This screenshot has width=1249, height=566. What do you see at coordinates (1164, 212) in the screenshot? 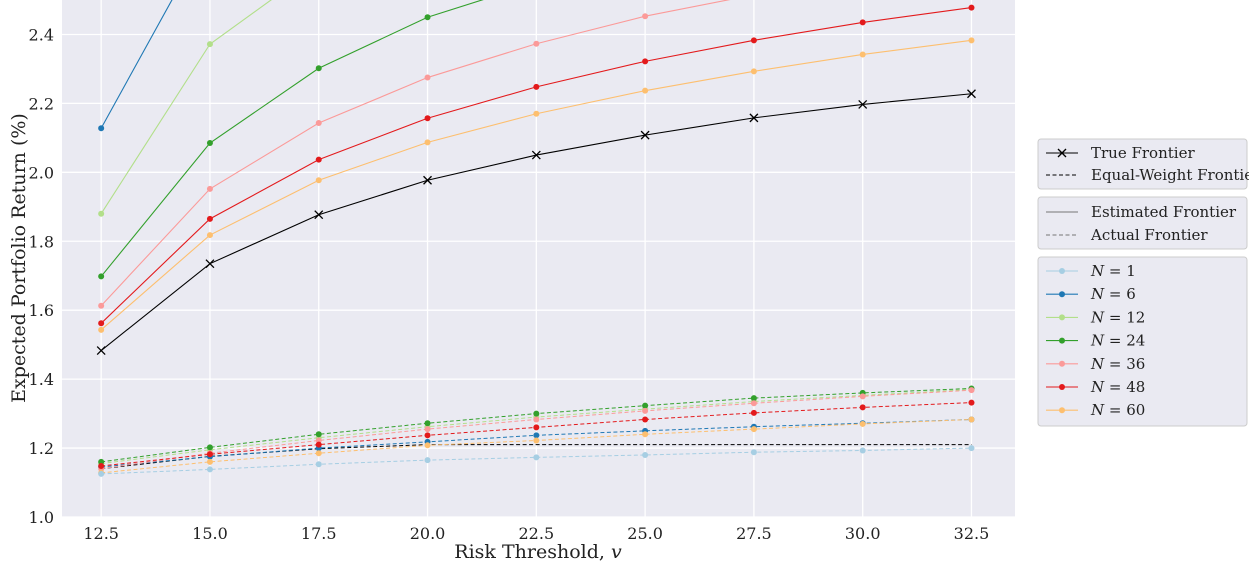
I see `legend-style-label: Estimated Frontier` at bounding box center [1164, 212].